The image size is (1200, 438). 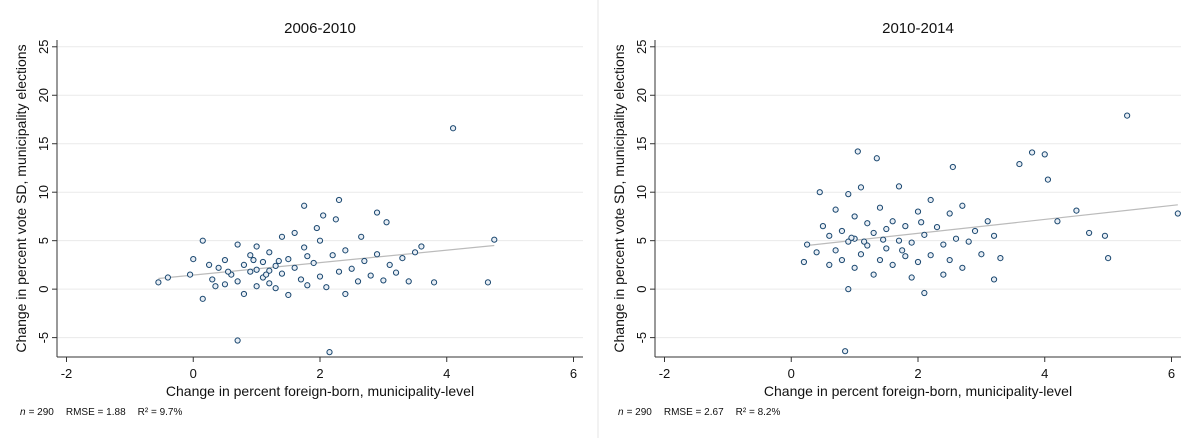 What do you see at coordinates (160, 412) in the screenshot?
I see `note-r2: R² = 9.7%` at bounding box center [160, 412].